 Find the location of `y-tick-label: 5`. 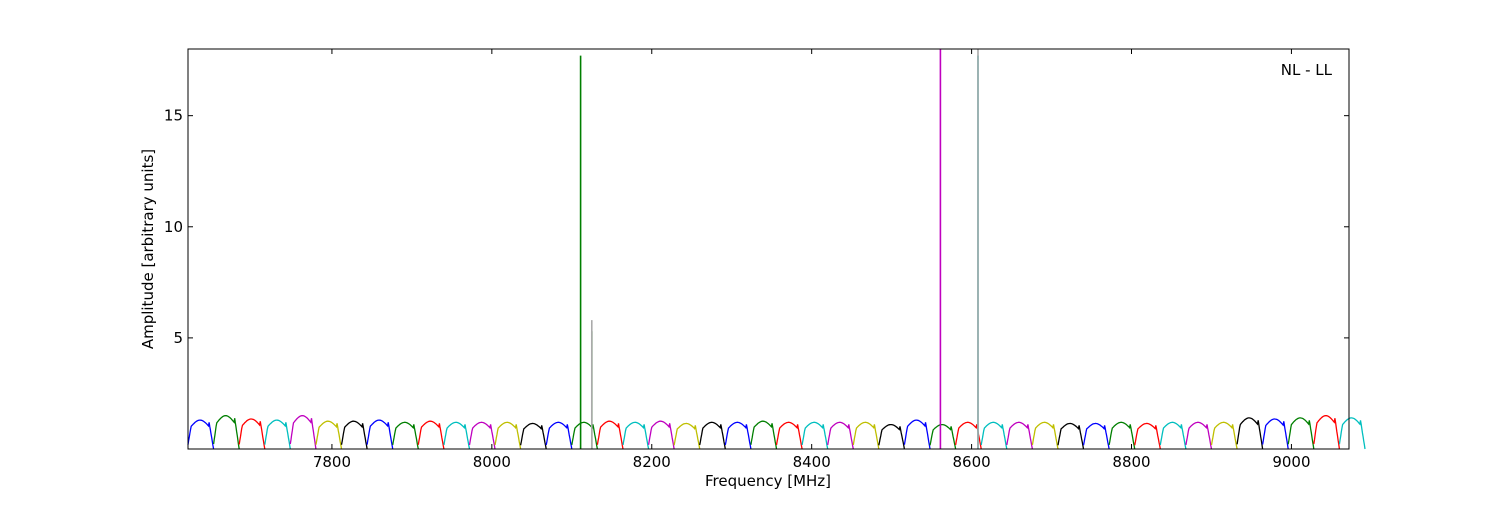

y-tick-label: 5 is located at coordinates (178, 338).